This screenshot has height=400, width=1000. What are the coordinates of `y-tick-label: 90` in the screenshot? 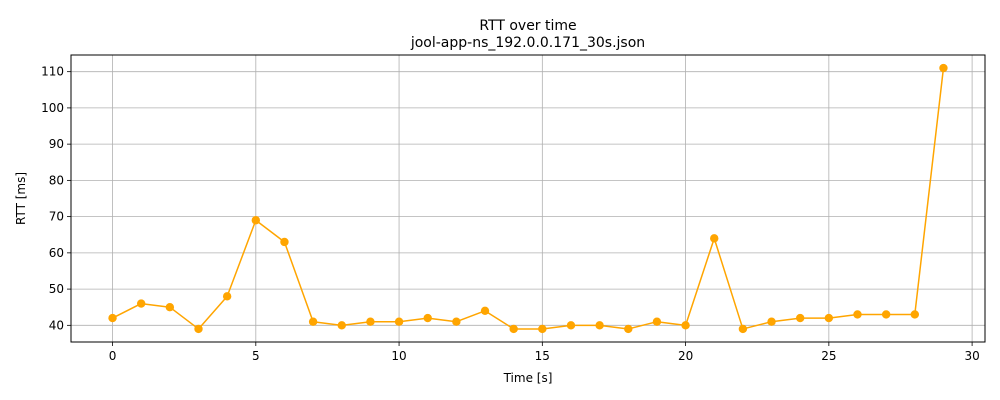 It's located at (56, 144).